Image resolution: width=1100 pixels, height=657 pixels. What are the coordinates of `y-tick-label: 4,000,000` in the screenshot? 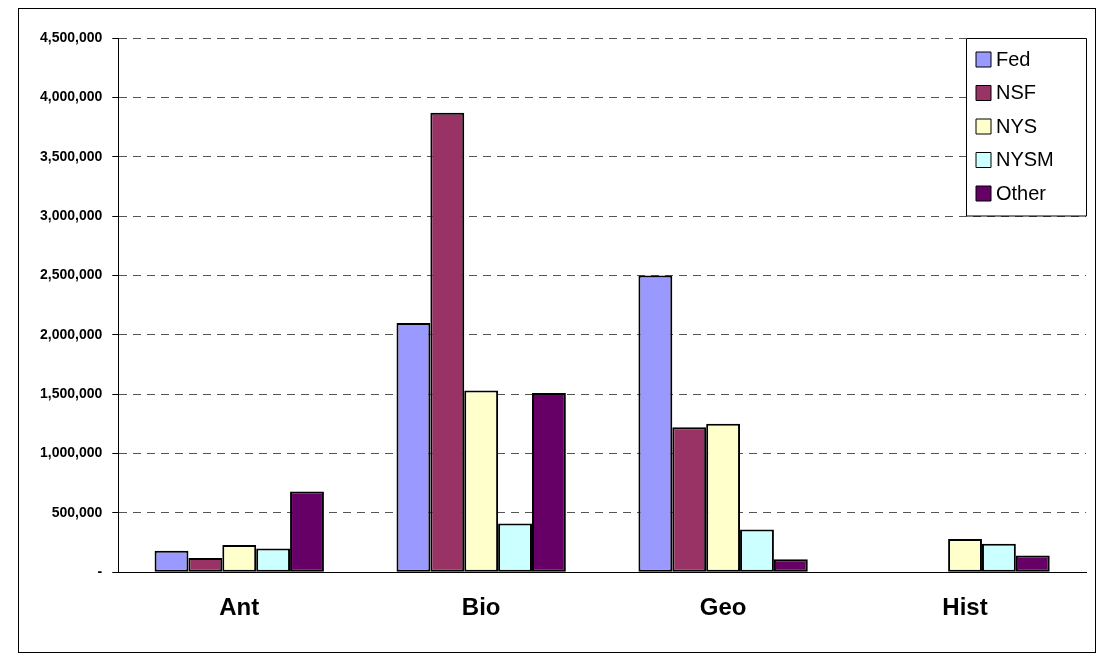 It's located at (71, 96).